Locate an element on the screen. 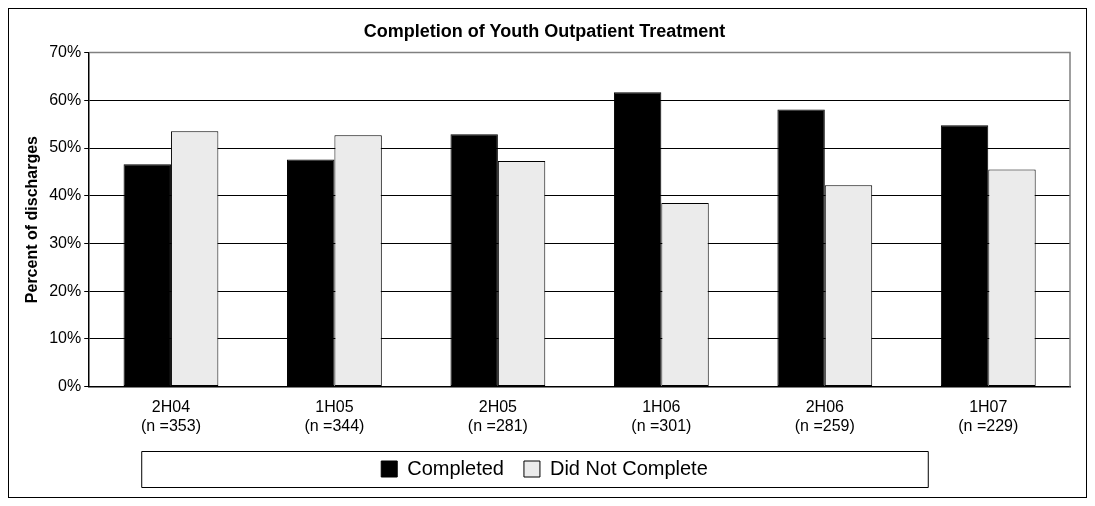 The width and height of the screenshot is (1095, 506). y-tick-label: 30% is located at coordinates (65, 242).